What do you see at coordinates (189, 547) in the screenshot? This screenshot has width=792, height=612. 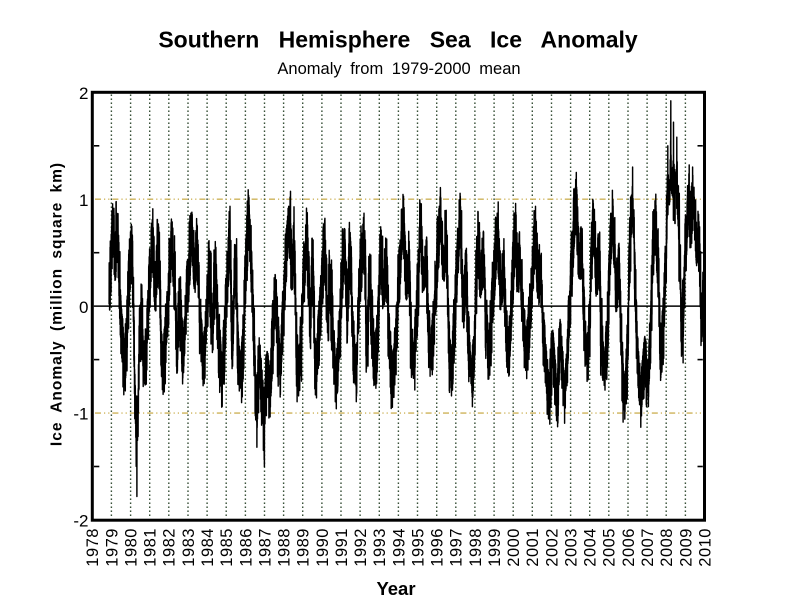 I see `svg-text: 1983` at bounding box center [189, 547].